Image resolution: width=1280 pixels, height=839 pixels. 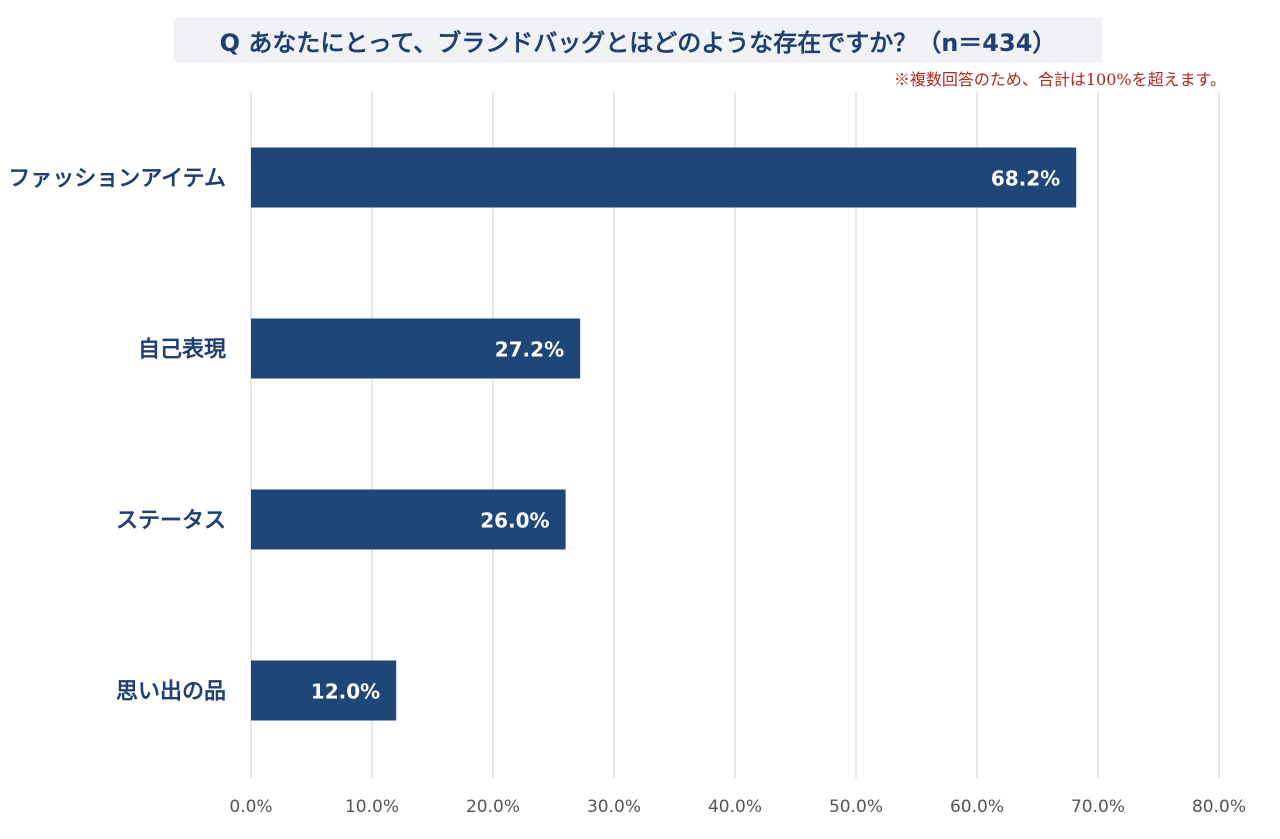 What do you see at coordinates (182, 350) in the screenshot?
I see `category-label: 自己表現` at bounding box center [182, 350].